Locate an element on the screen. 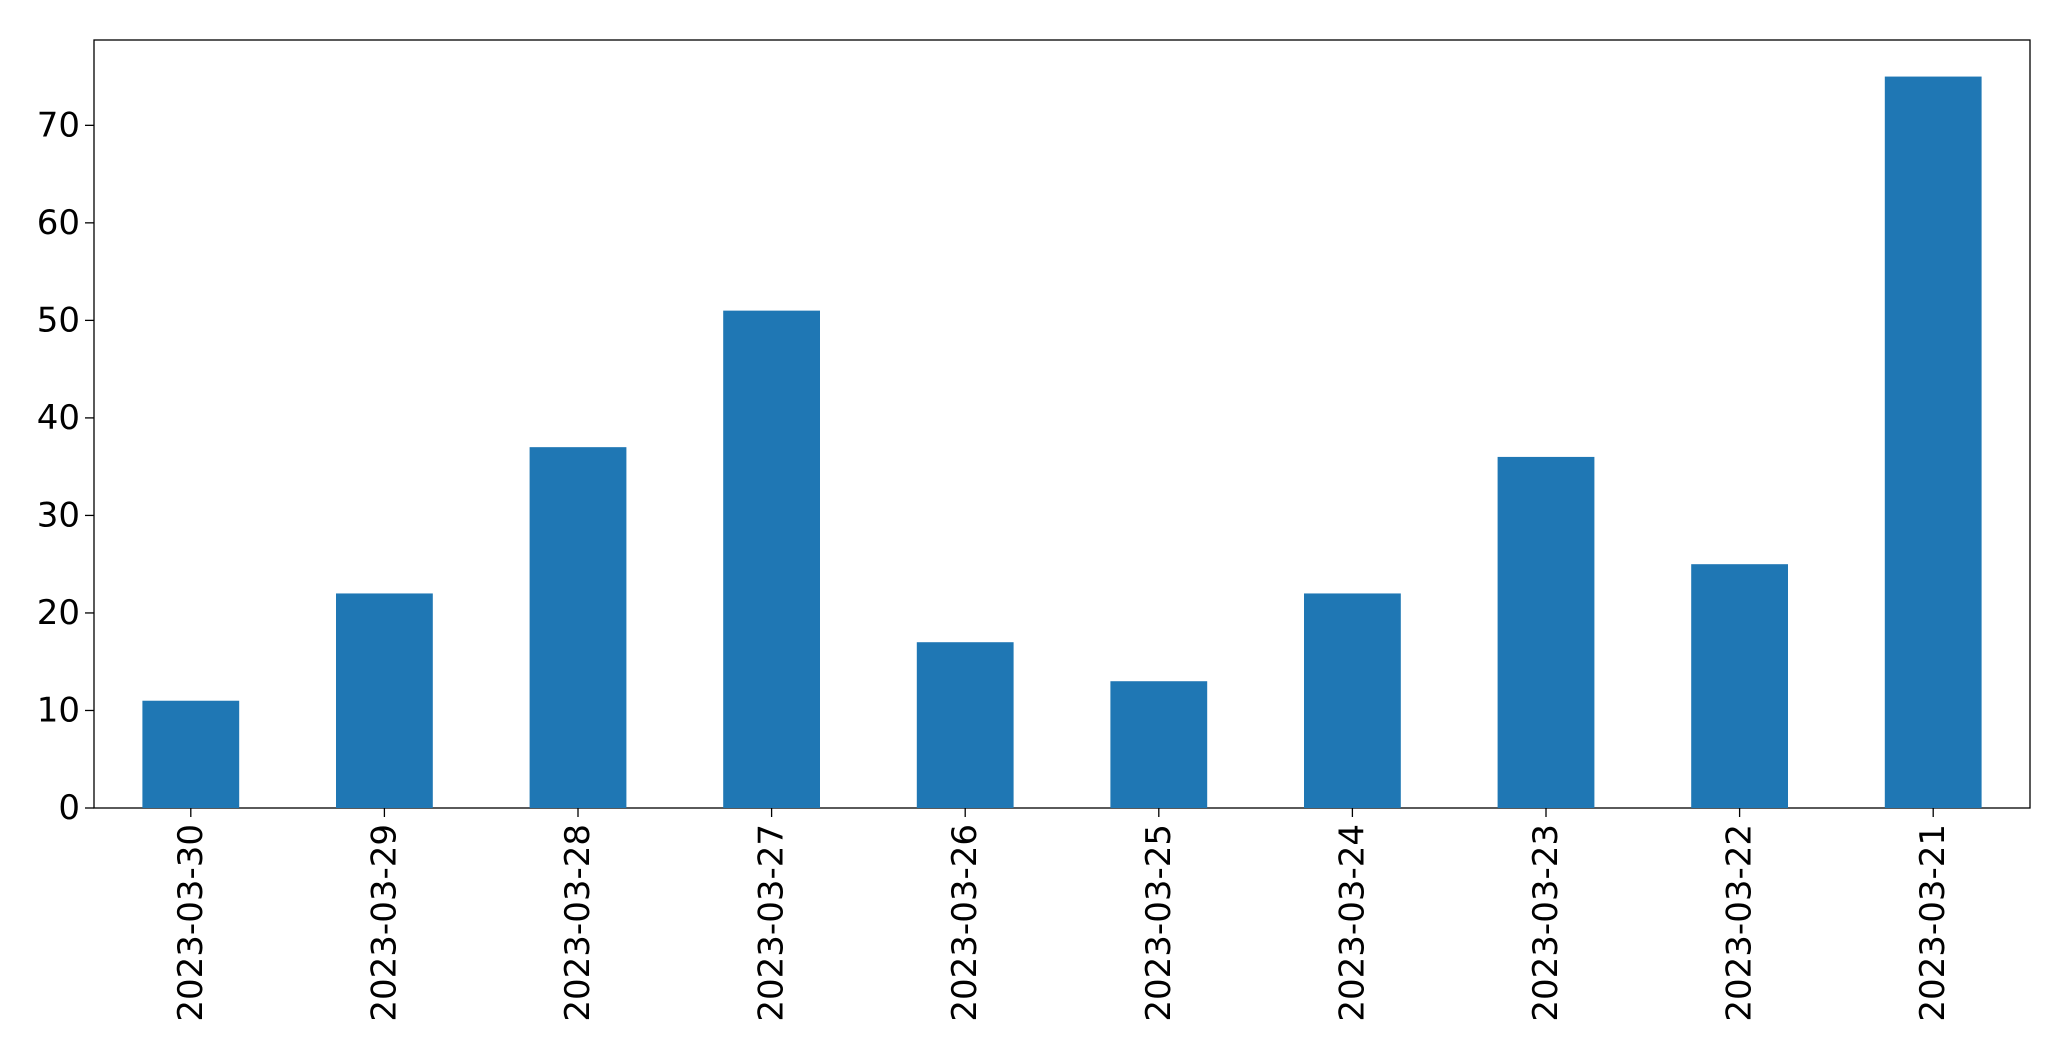  y-tick-label: 30 is located at coordinates (58, 515).